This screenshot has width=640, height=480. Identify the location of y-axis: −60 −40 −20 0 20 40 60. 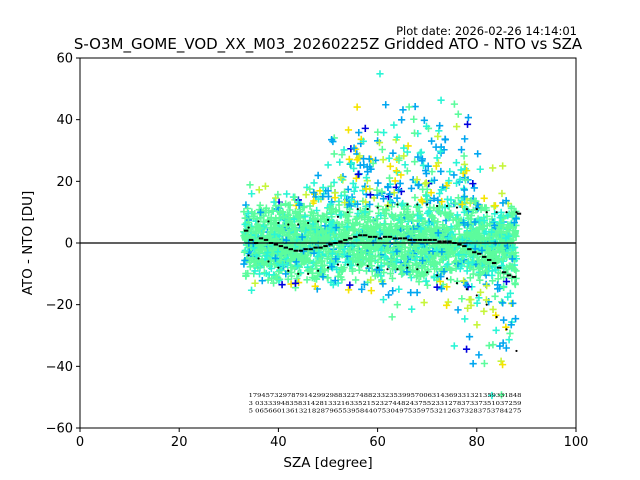
(63, 244).